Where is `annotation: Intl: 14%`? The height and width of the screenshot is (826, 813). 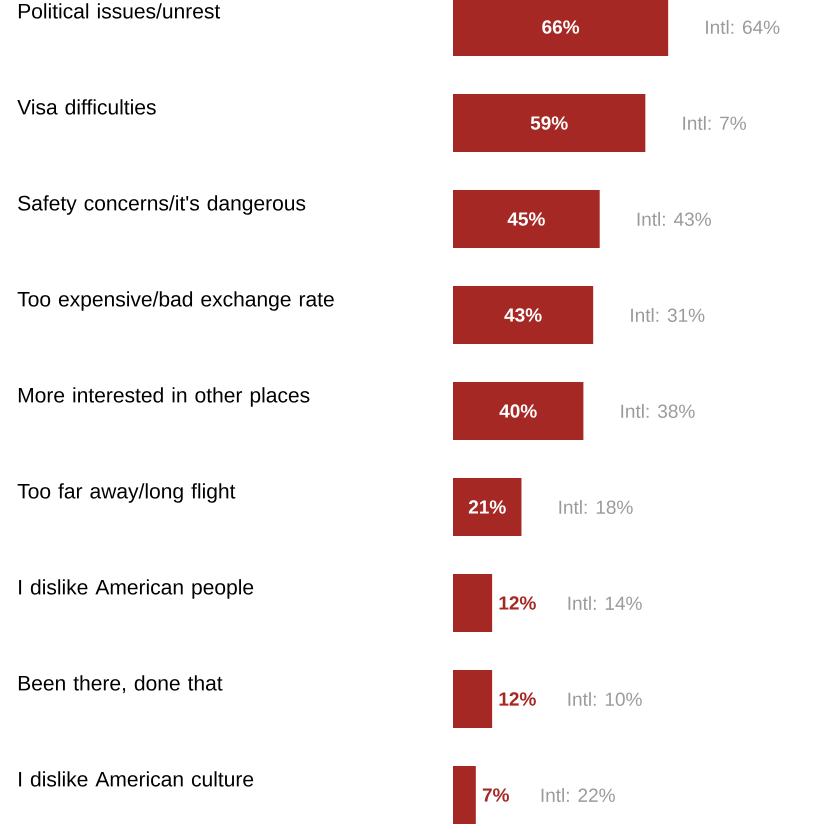 annotation: Intl: 14% is located at coordinates (605, 603).